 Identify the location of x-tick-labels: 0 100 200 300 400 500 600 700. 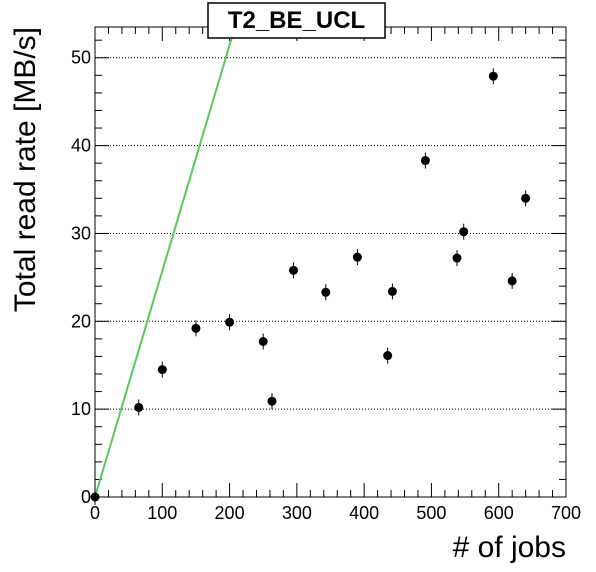
(335, 513).